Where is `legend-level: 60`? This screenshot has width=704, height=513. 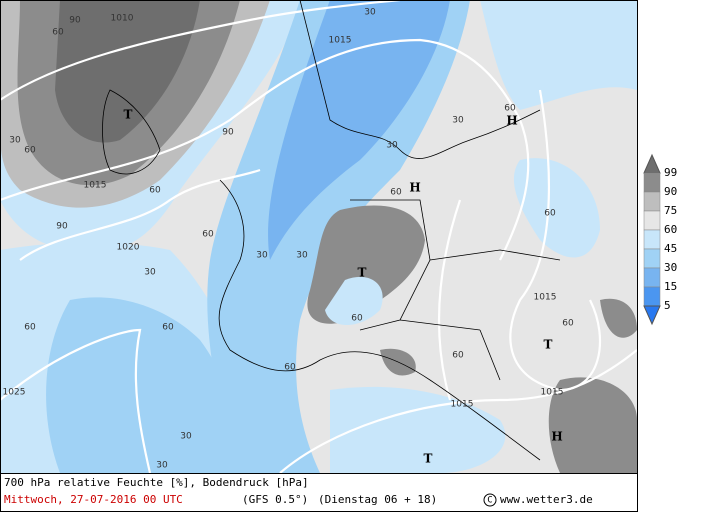
legend-level: 60 is located at coordinates (670, 229).